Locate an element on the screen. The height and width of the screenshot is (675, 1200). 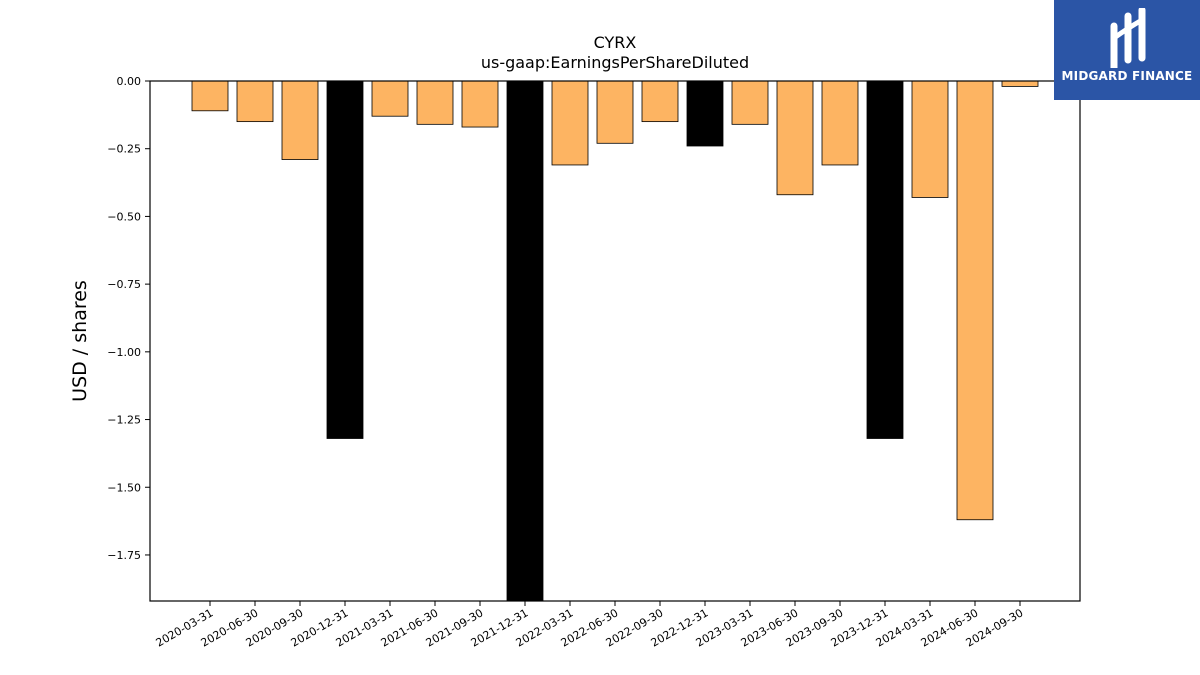
y-tick-label: −0.50 is located at coordinates (124, 216).